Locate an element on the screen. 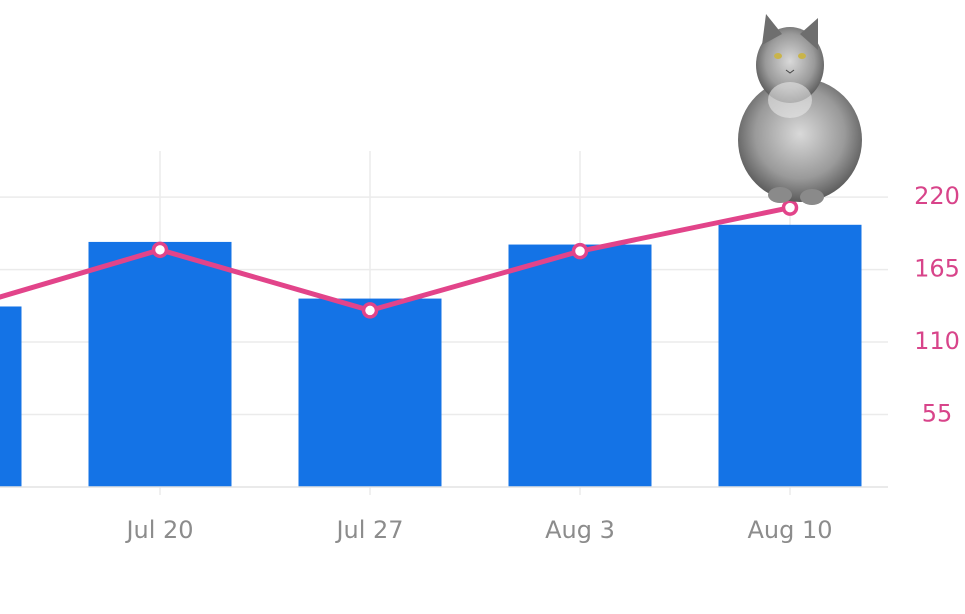  y-tick-label: 165 is located at coordinates (937, 269).